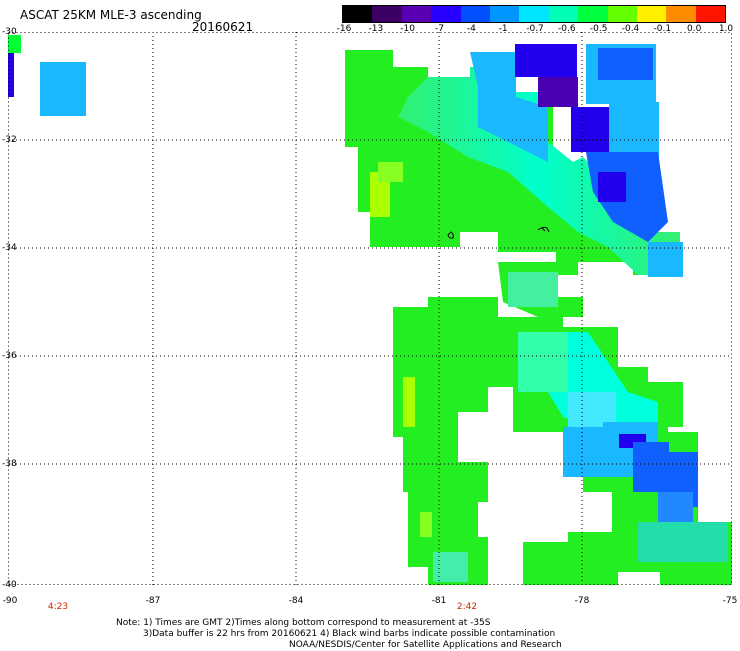  Describe the element at coordinates (223, 27) in the screenshot. I see `map-date: 20160621` at that location.